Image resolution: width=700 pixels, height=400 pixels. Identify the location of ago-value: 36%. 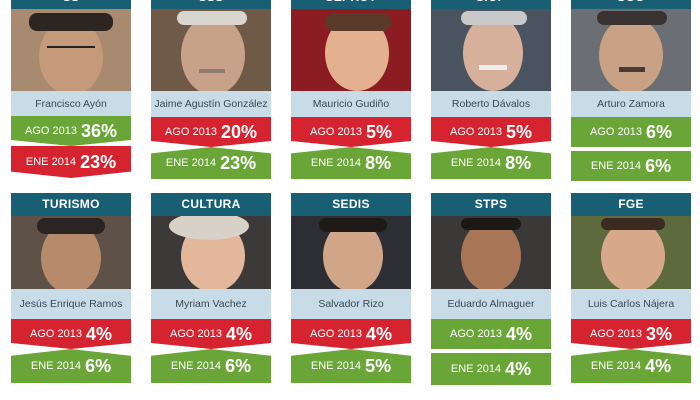
(98, 130).